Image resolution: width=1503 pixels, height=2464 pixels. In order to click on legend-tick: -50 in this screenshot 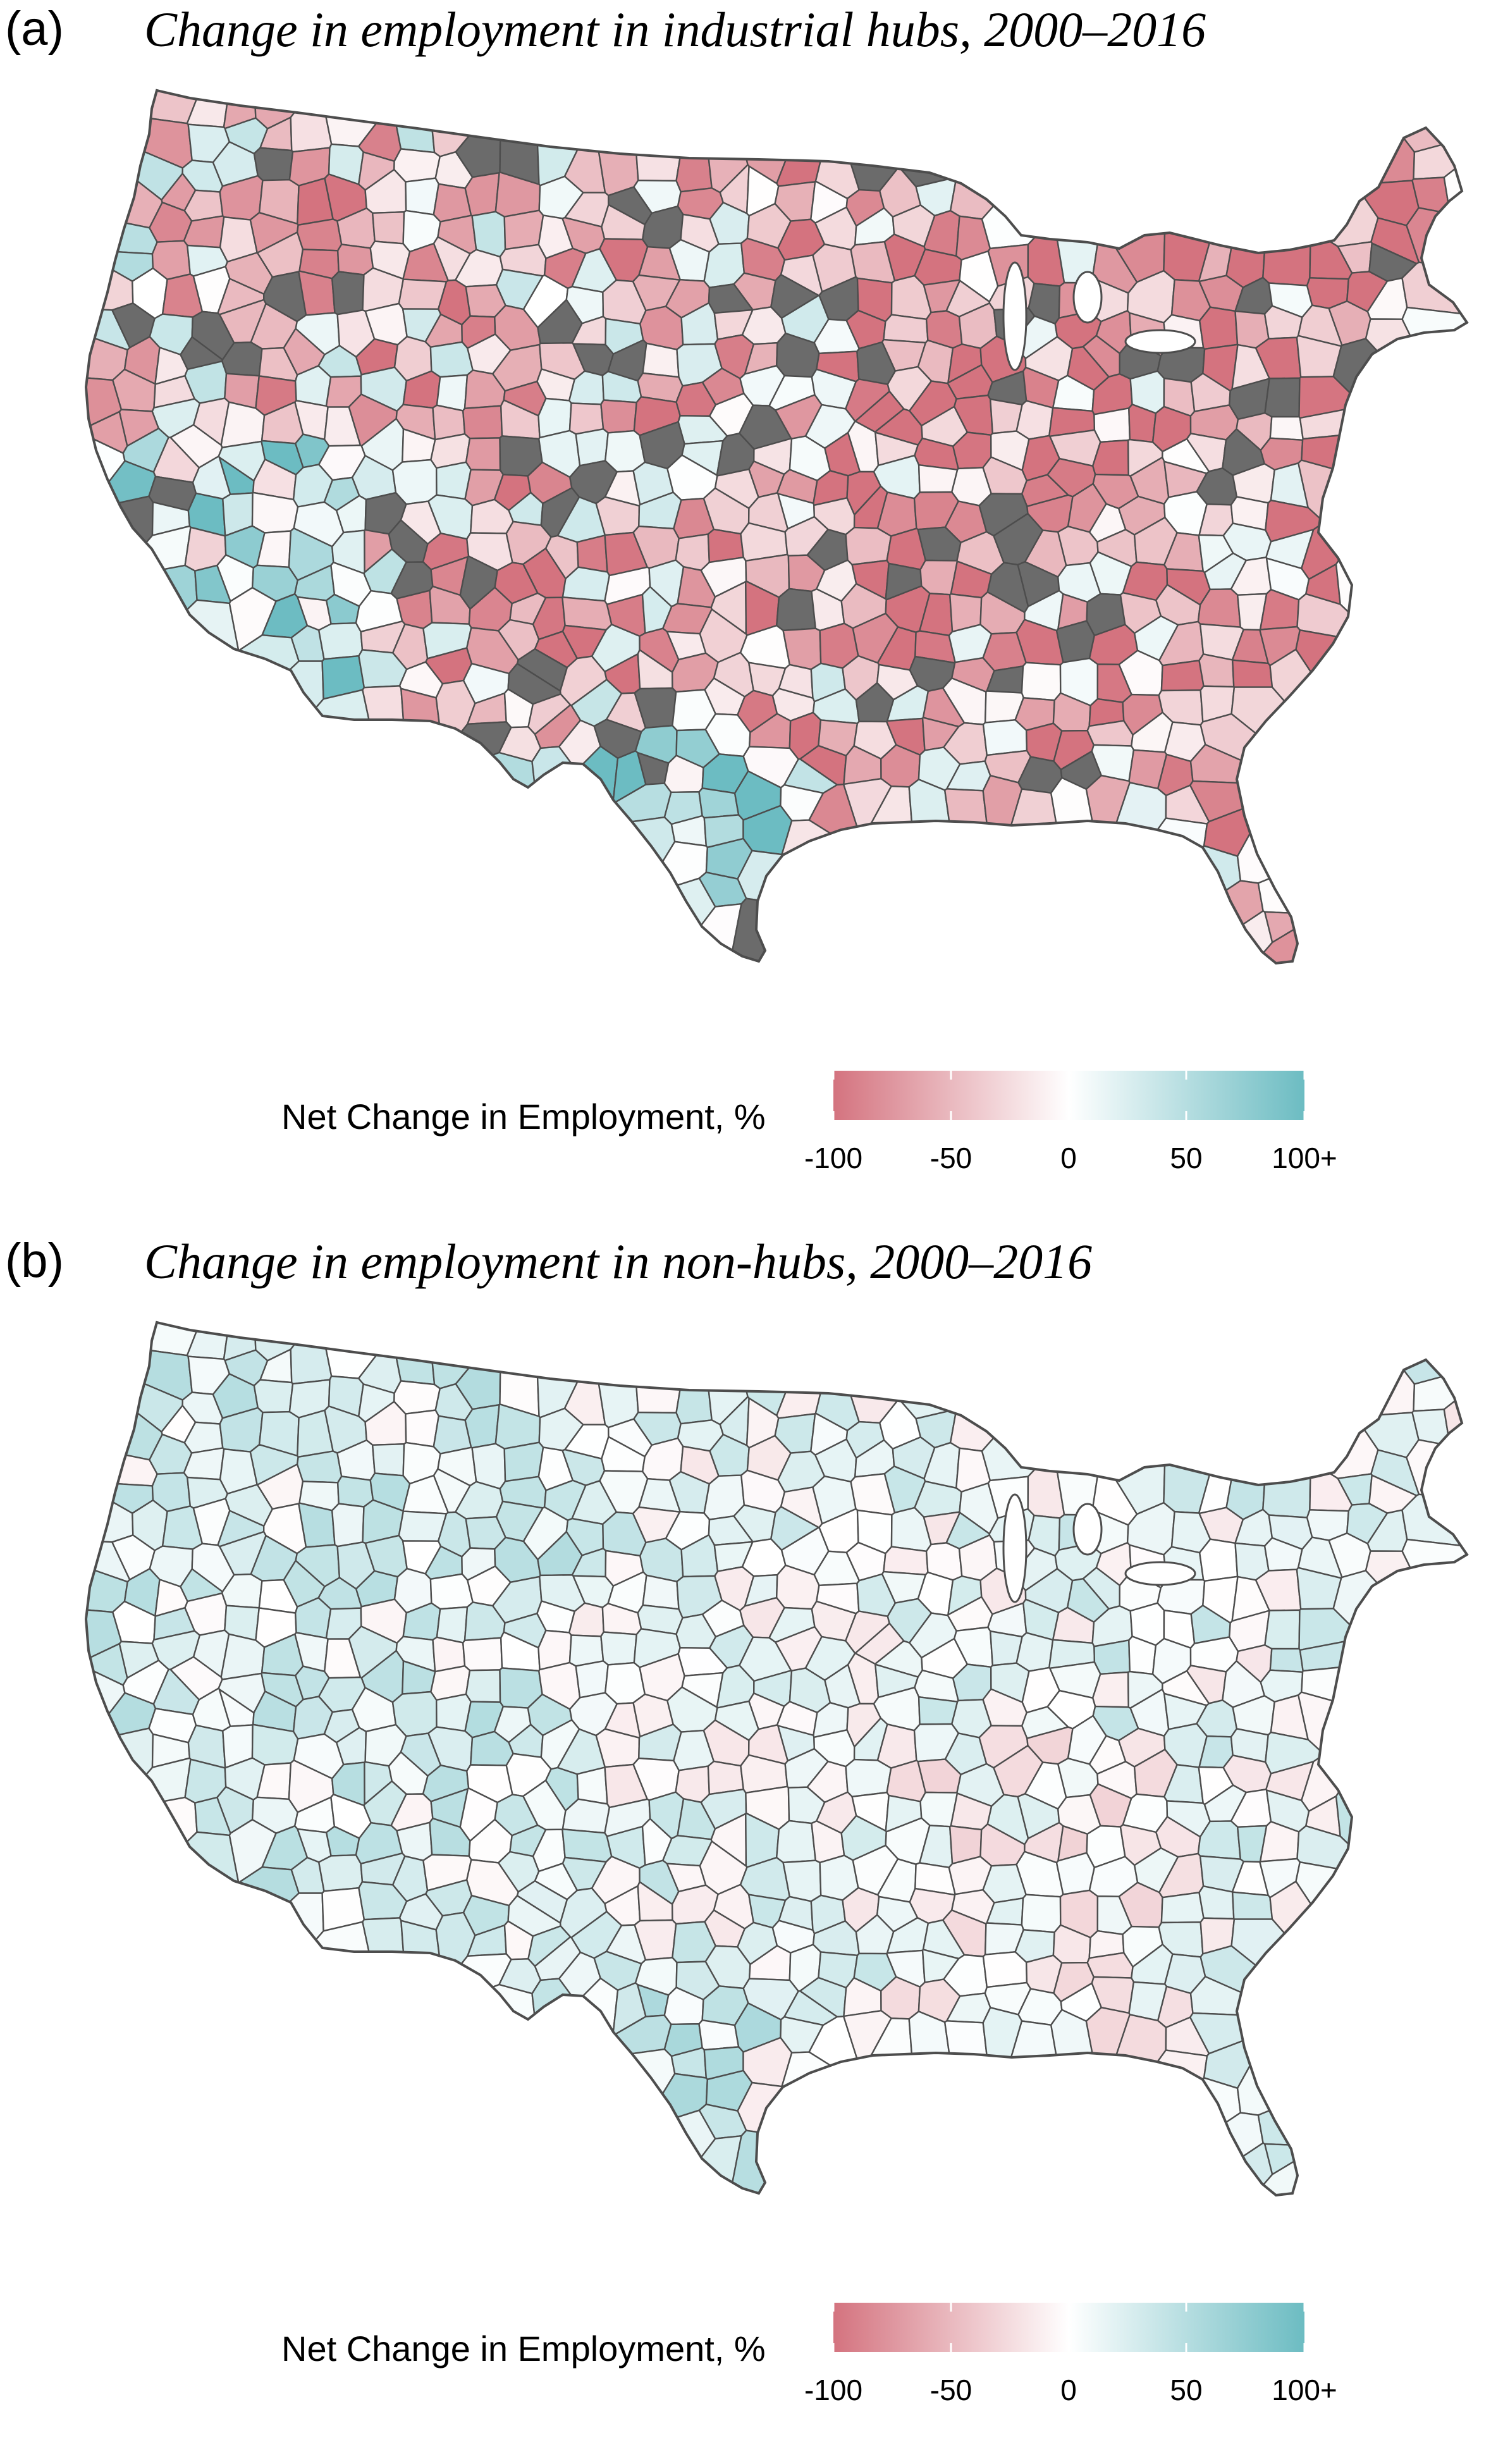, I will do `click(951, 2390)`.